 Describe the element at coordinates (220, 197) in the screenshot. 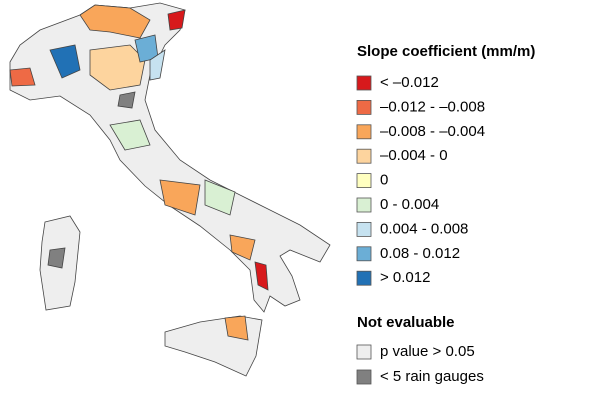

I see `region-green2` at that location.